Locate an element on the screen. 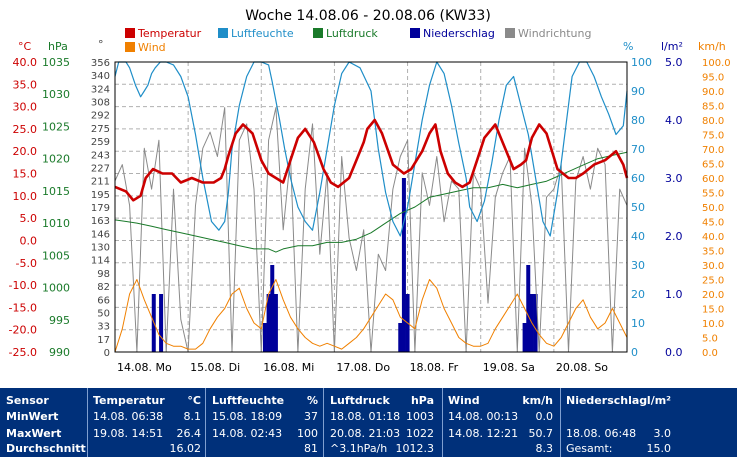 Image resolution: width=737 pixels, height=457 pixels. temp-tick: 30.0 is located at coordinates (25, 107).